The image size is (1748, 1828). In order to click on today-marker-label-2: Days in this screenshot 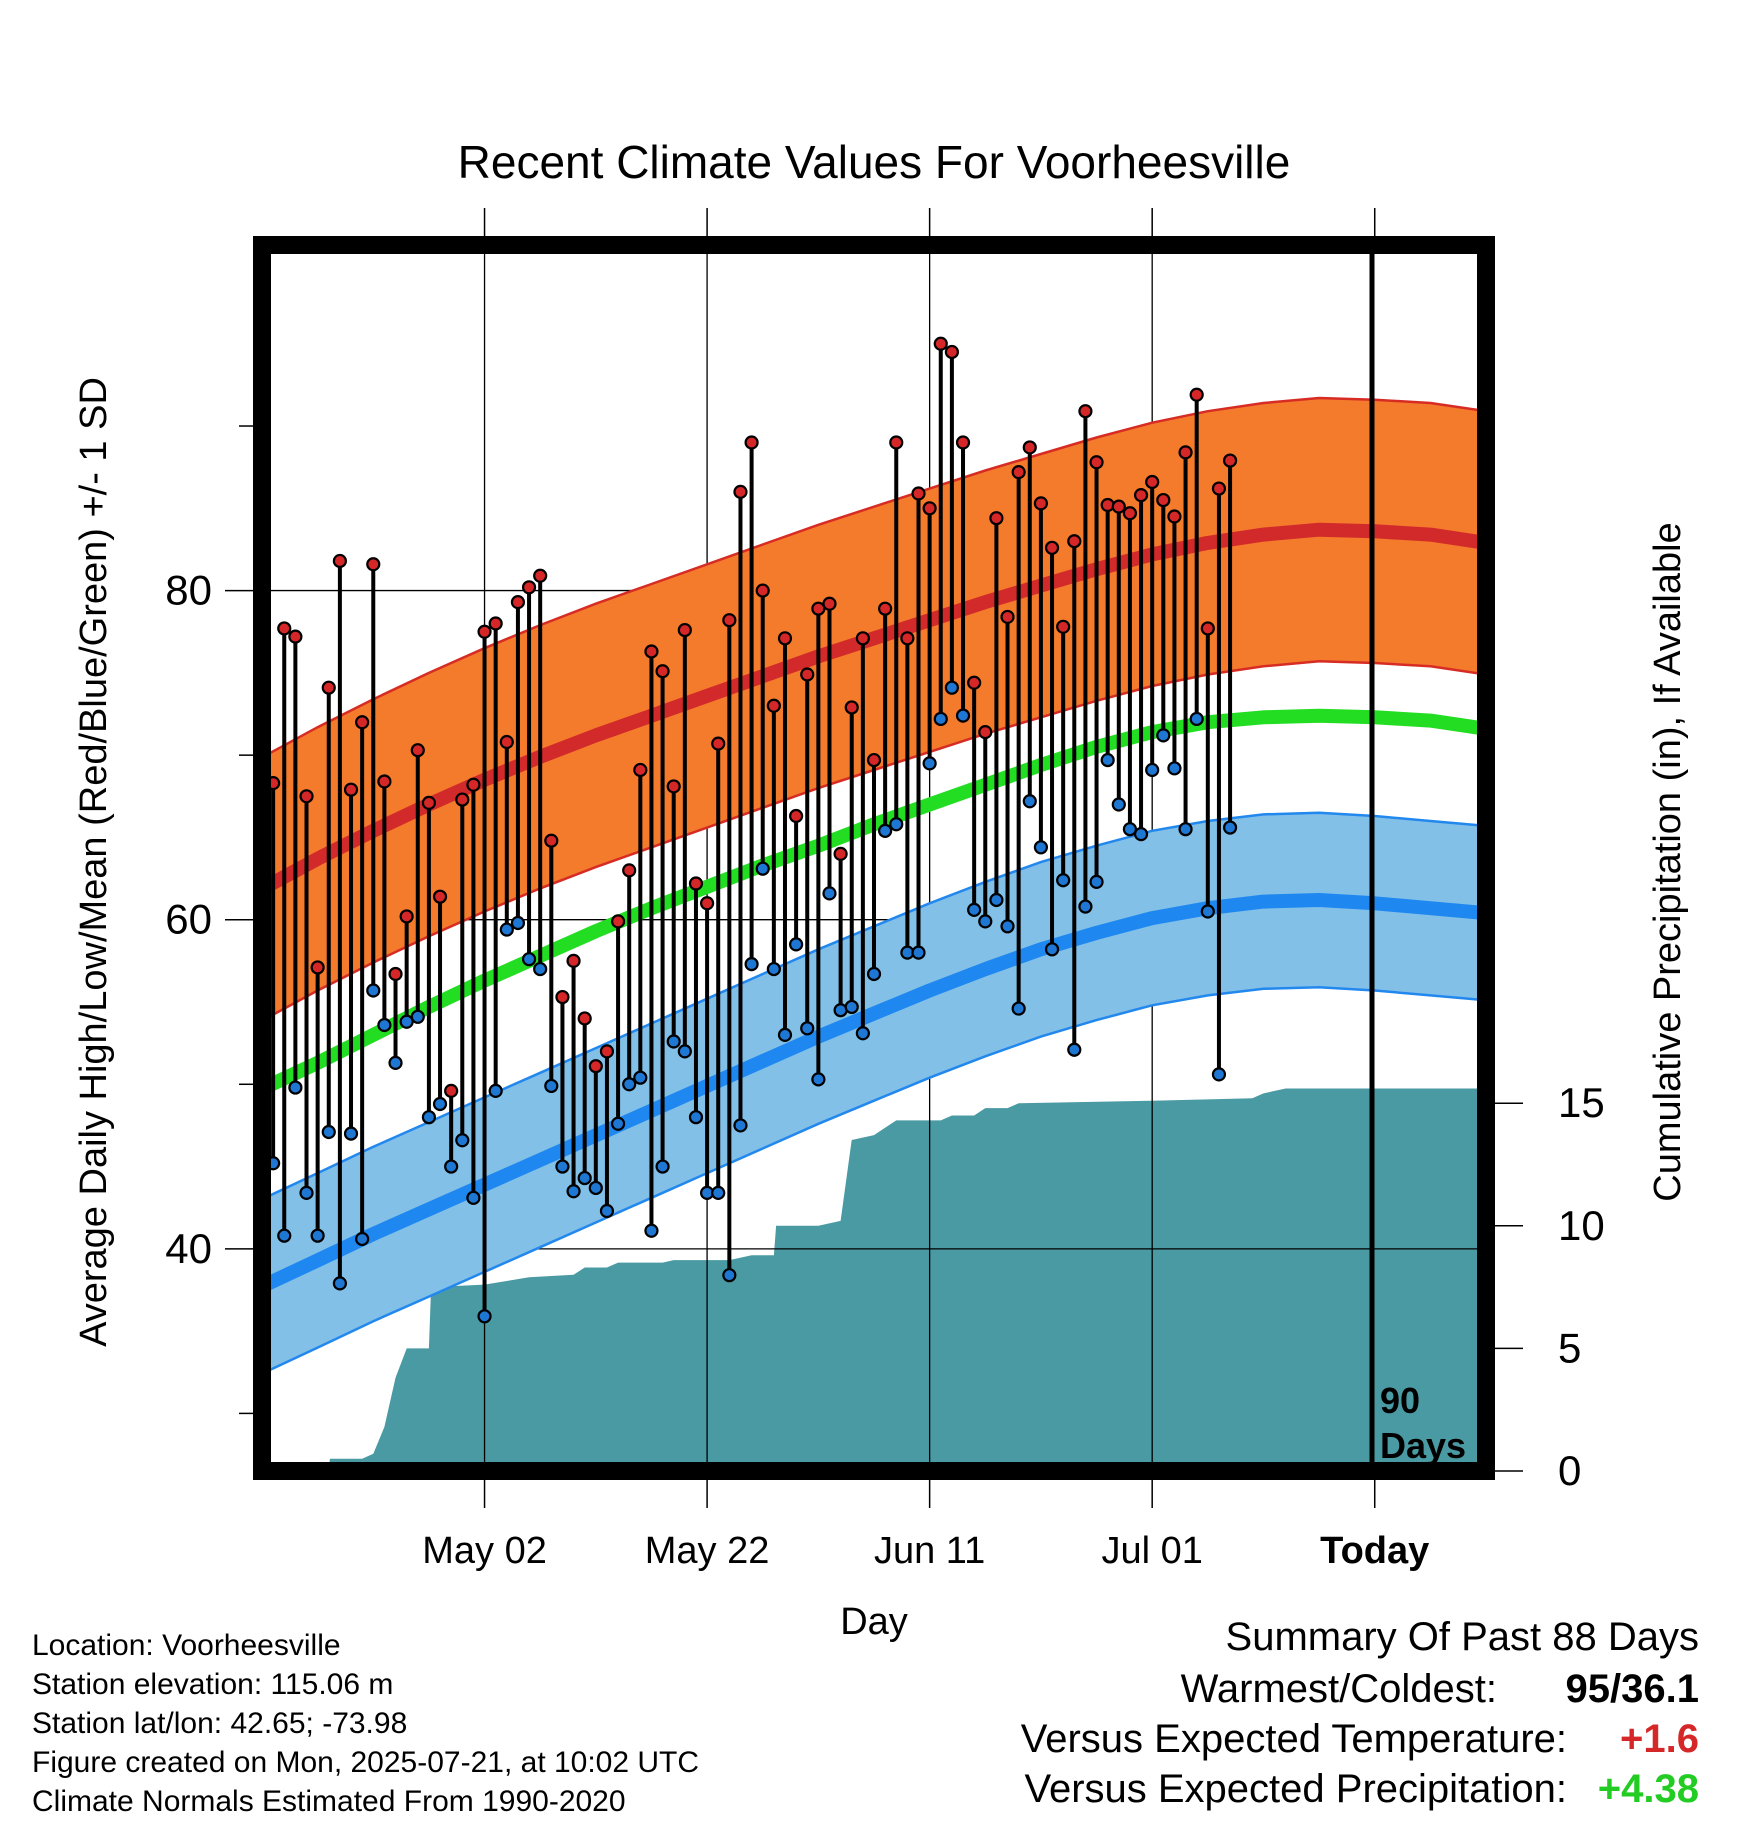, I will do `click(1423, 1445)`.